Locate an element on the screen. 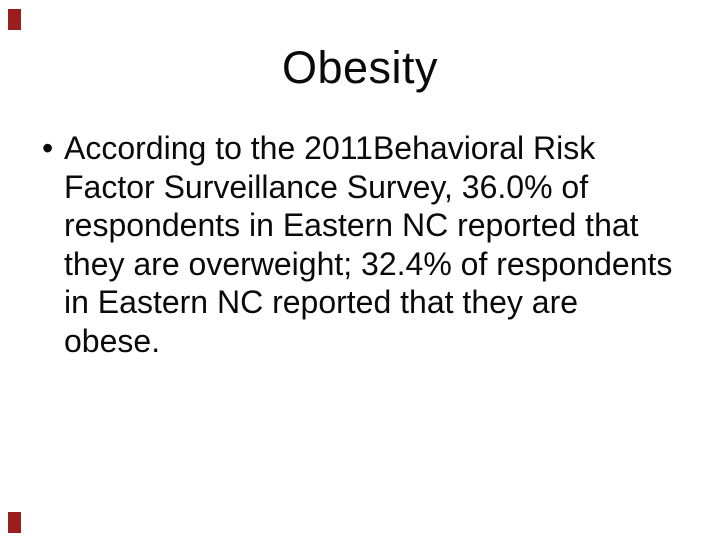 The width and height of the screenshot is (720, 540). bullet-item-line: obese. is located at coordinates (360, 341).